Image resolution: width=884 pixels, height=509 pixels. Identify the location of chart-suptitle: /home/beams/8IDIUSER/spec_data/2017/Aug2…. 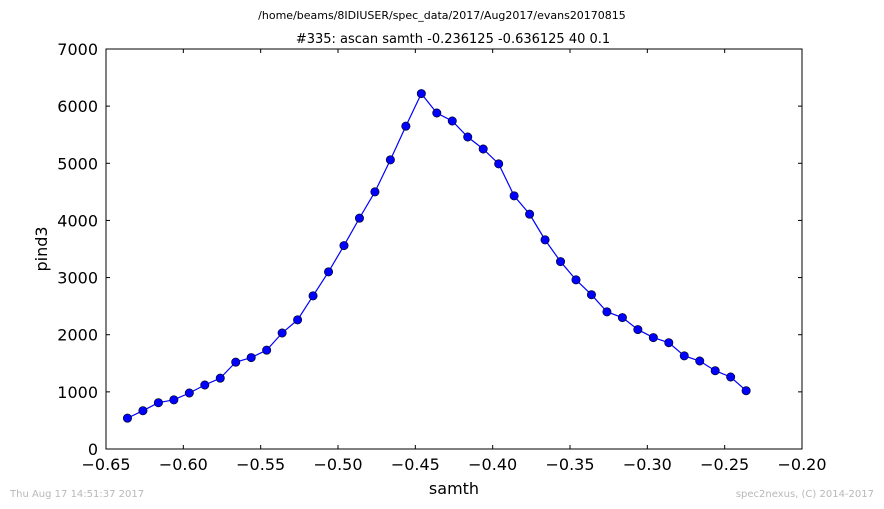
(442, 15).